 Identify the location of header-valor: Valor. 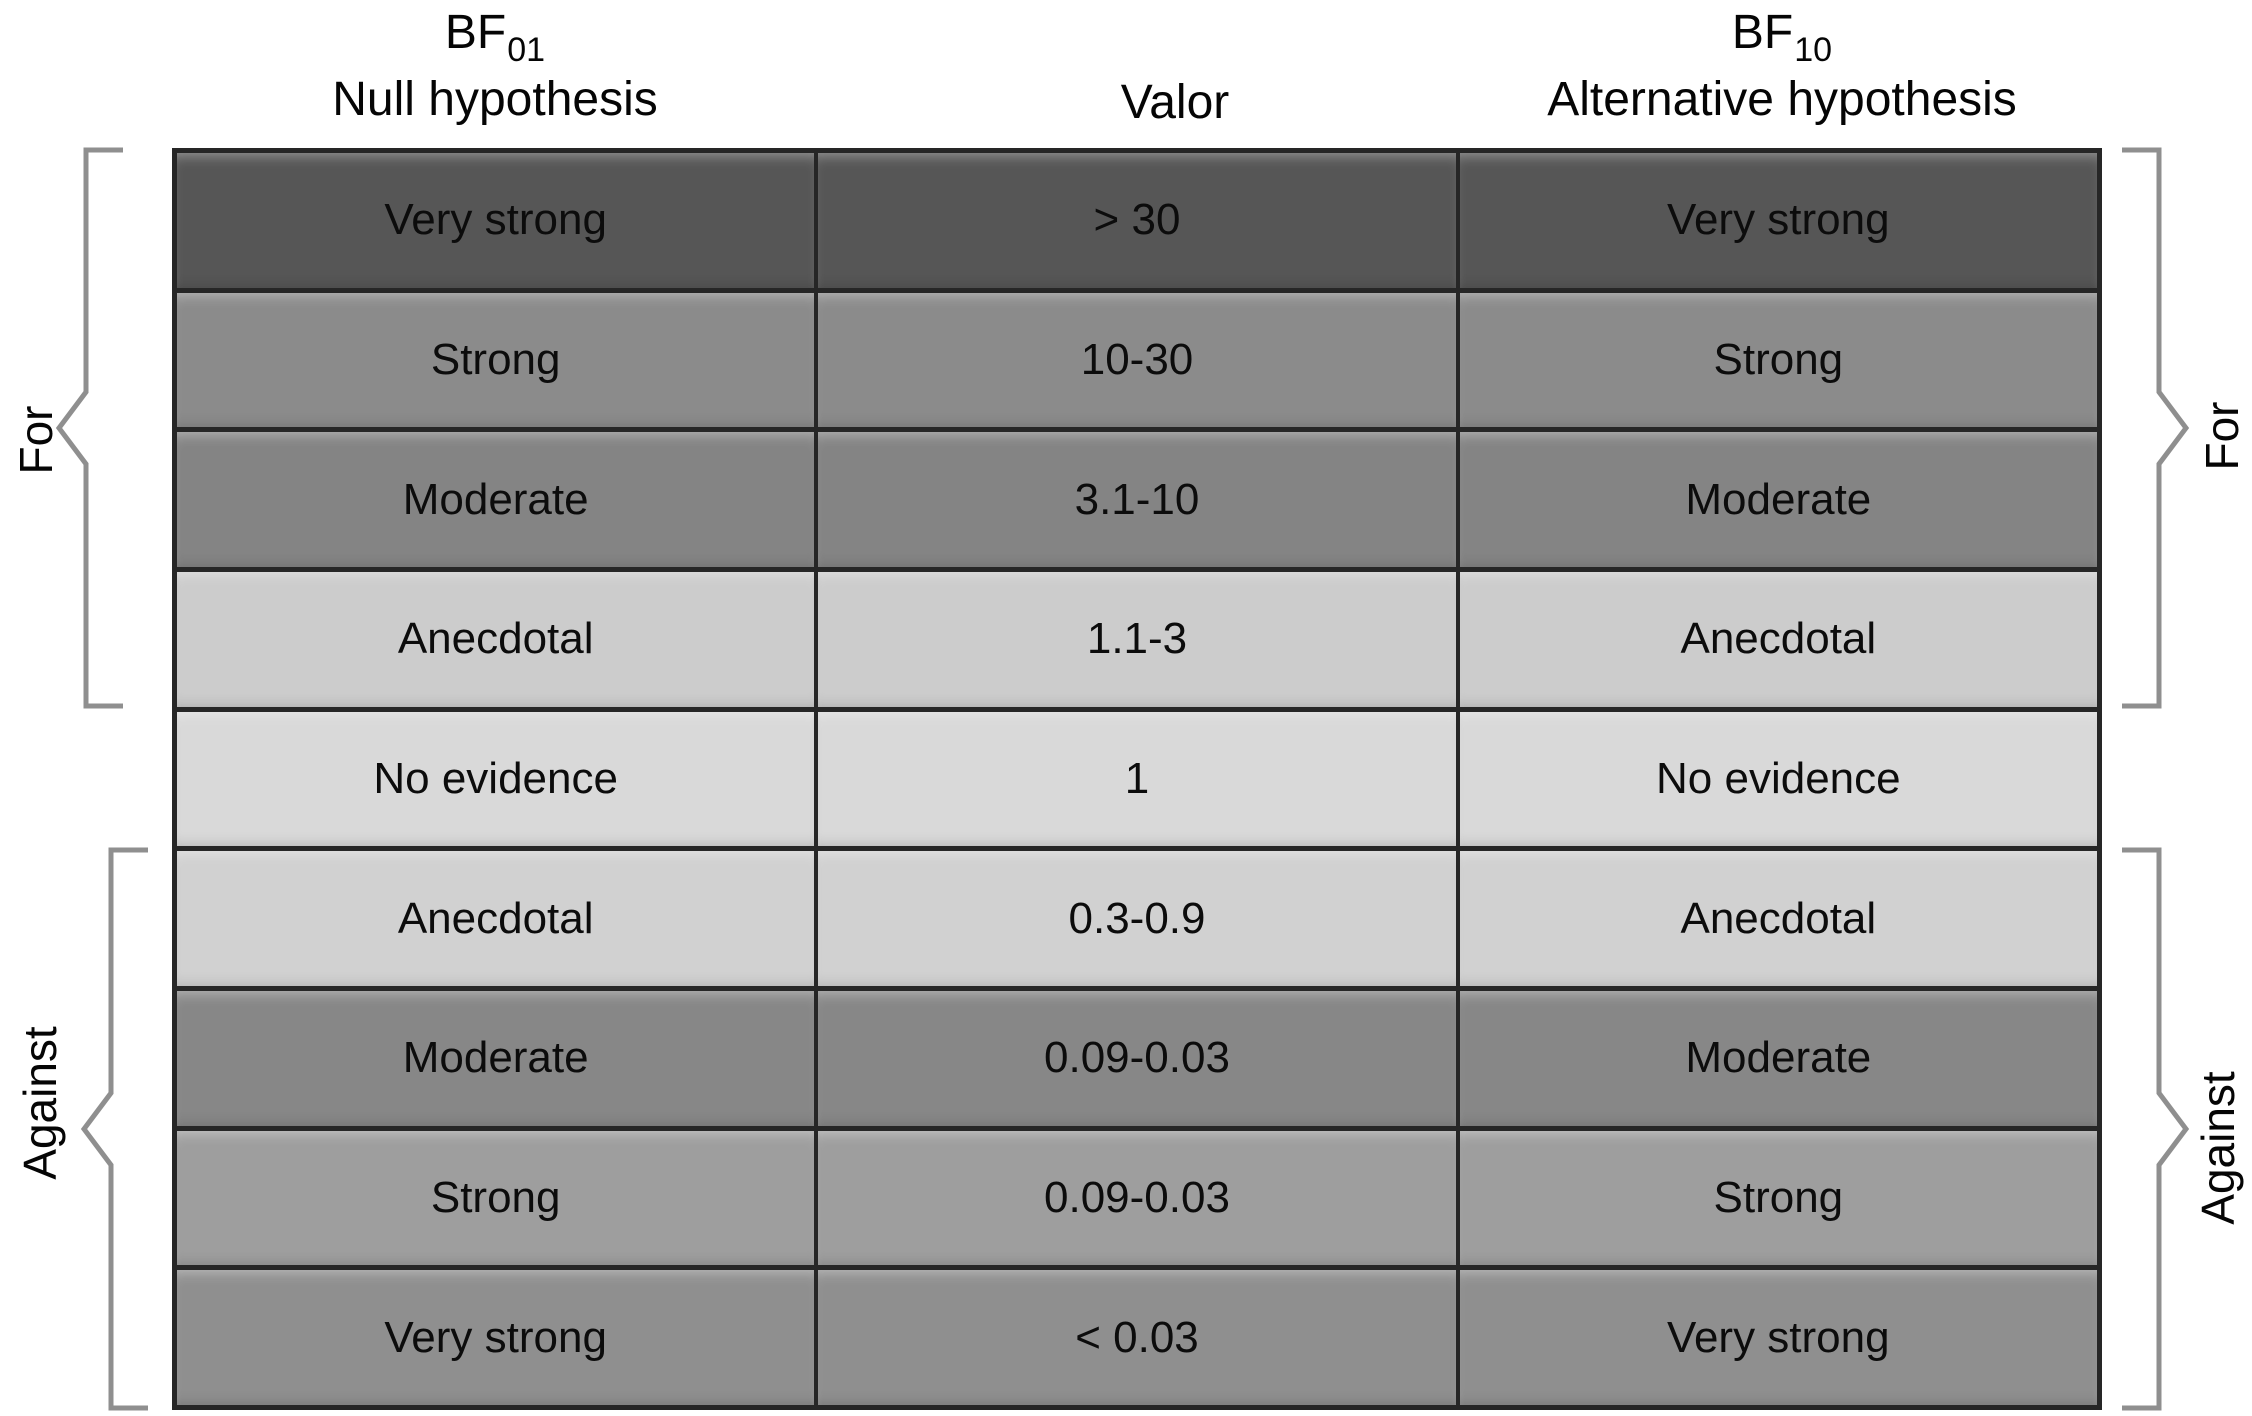
(1175, 102).